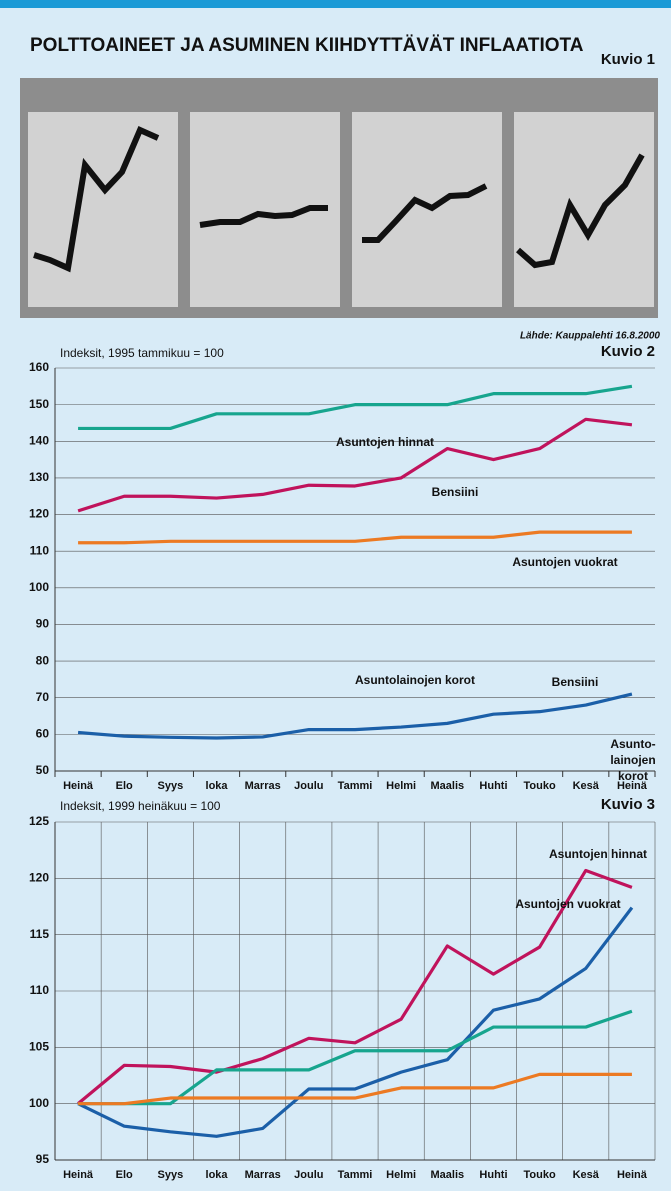 The width and height of the screenshot is (671, 1191). I want to click on y-tick-label: 115, so click(40, 934).